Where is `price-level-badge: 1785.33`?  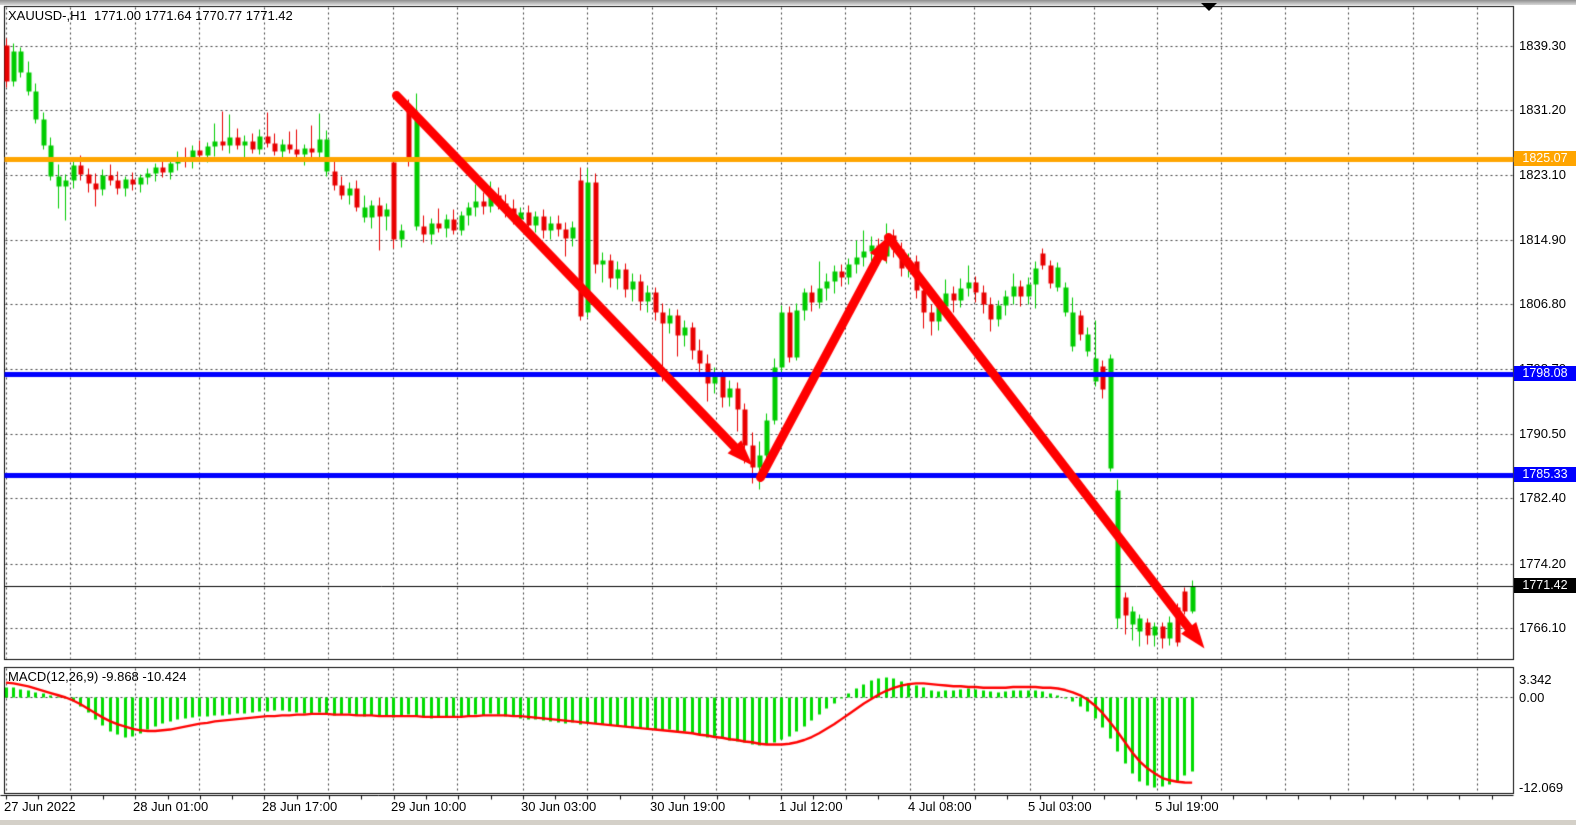 price-level-badge: 1785.33 is located at coordinates (1545, 474).